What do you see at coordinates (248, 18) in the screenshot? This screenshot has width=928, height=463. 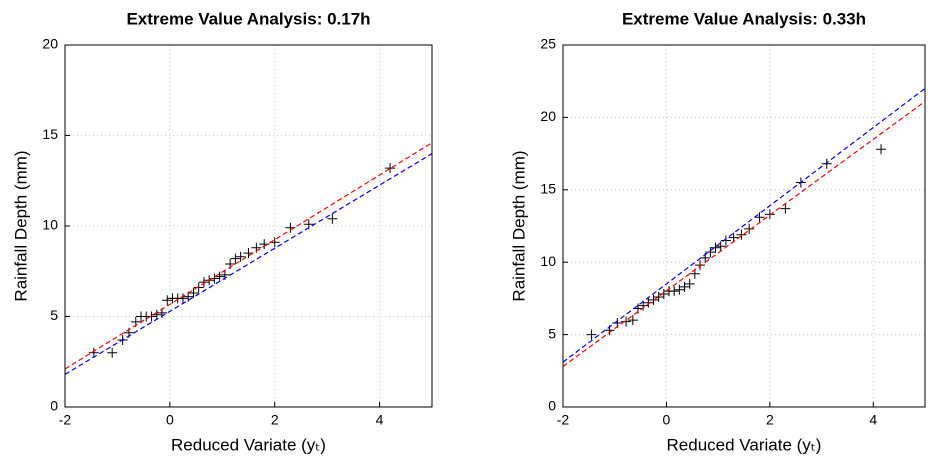 I see `chart-title: Extreme Value Analysis: 0.17h` at bounding box center [248, 18].